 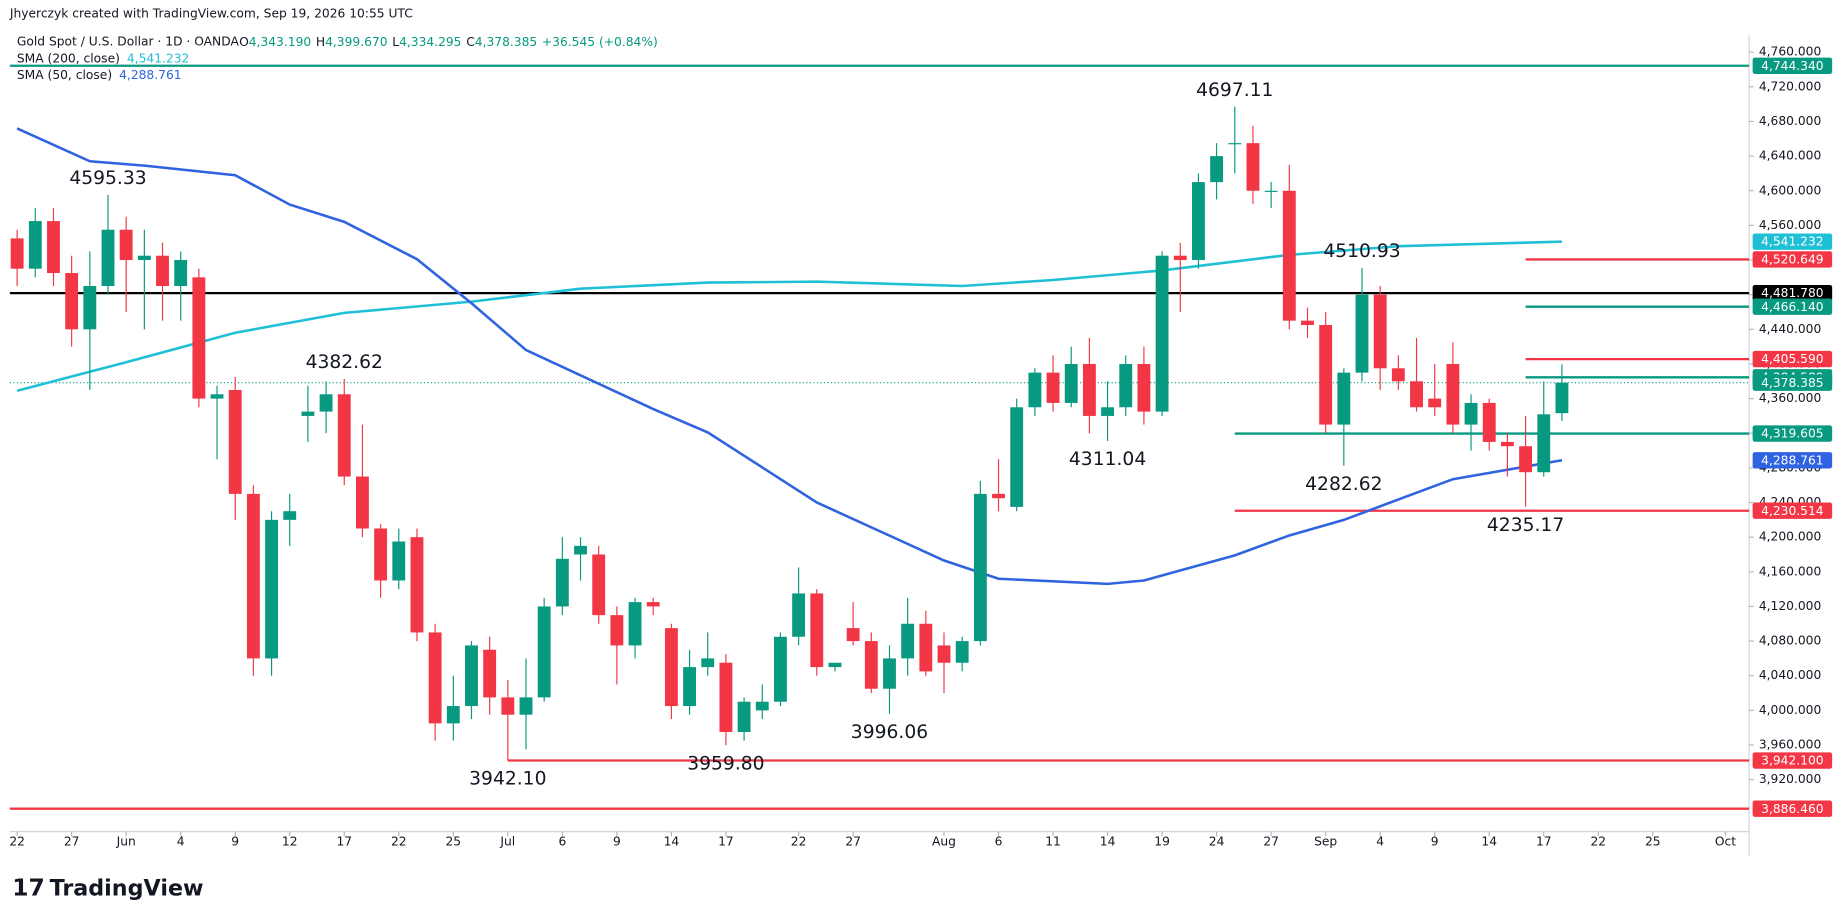 What do you see at coordinates (1792, 242) in the screenshot?
I see `sma-badge: 4,541.232` at bounding box center [1792, 242].